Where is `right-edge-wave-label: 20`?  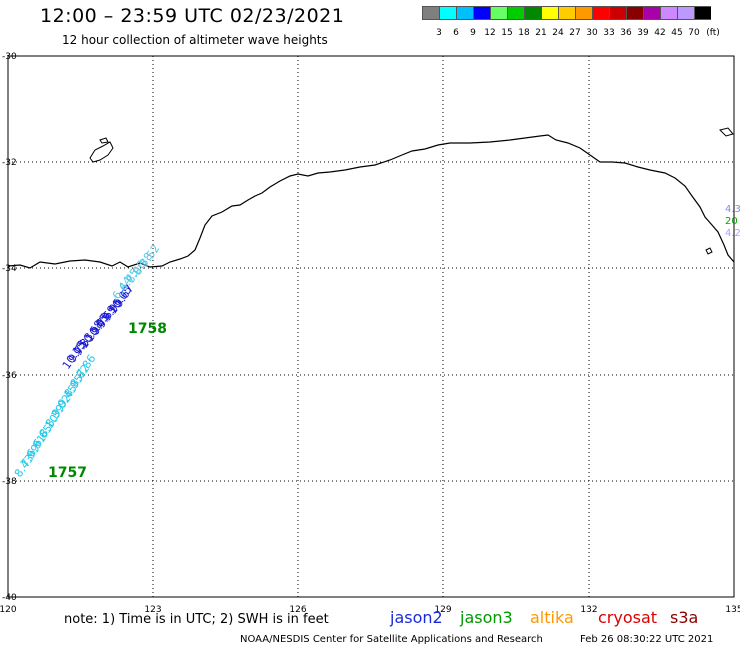
right-edge-wave-label: 20 is located at coordinates (731, 221).